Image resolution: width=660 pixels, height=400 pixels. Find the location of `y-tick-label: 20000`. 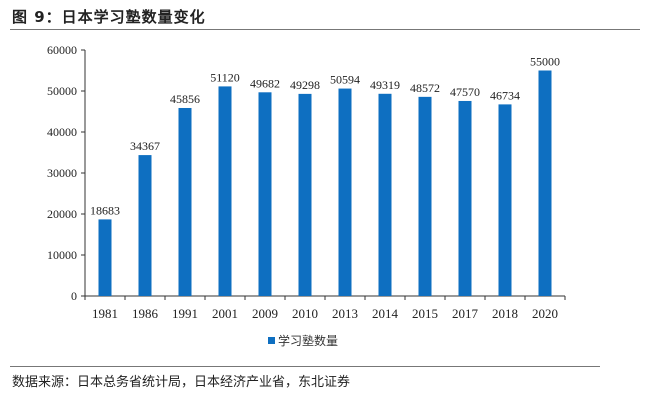

y-tick-label: 20000 is located at coordinates (62, 214).